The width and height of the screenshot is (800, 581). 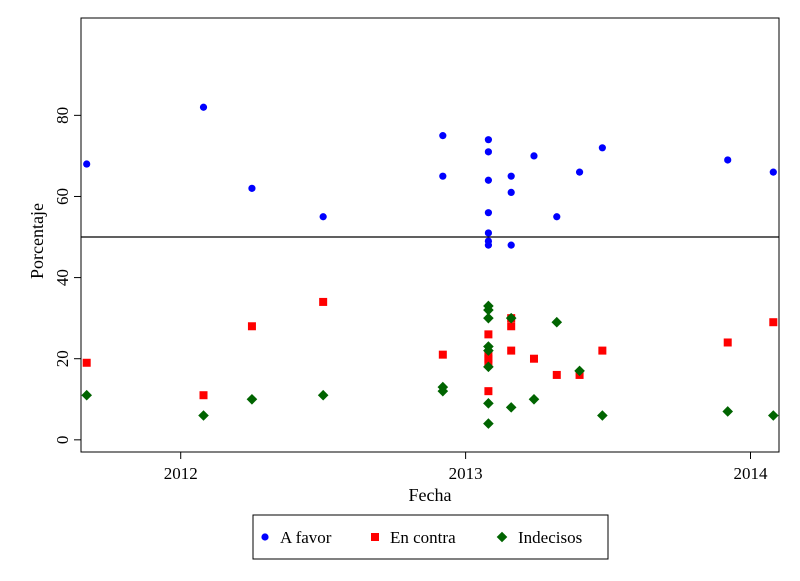 What do you see at coordinates (375, 537) in the screenshot?
I see `legend-marker-square` at bounding box center [375, 537].